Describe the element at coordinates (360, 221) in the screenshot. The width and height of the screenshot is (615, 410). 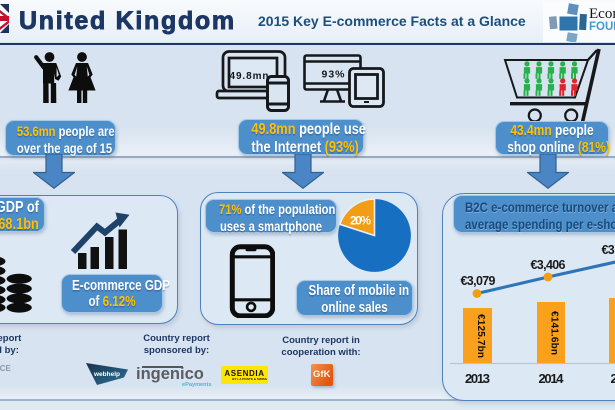
I see `svg-text: 20%` at that location.